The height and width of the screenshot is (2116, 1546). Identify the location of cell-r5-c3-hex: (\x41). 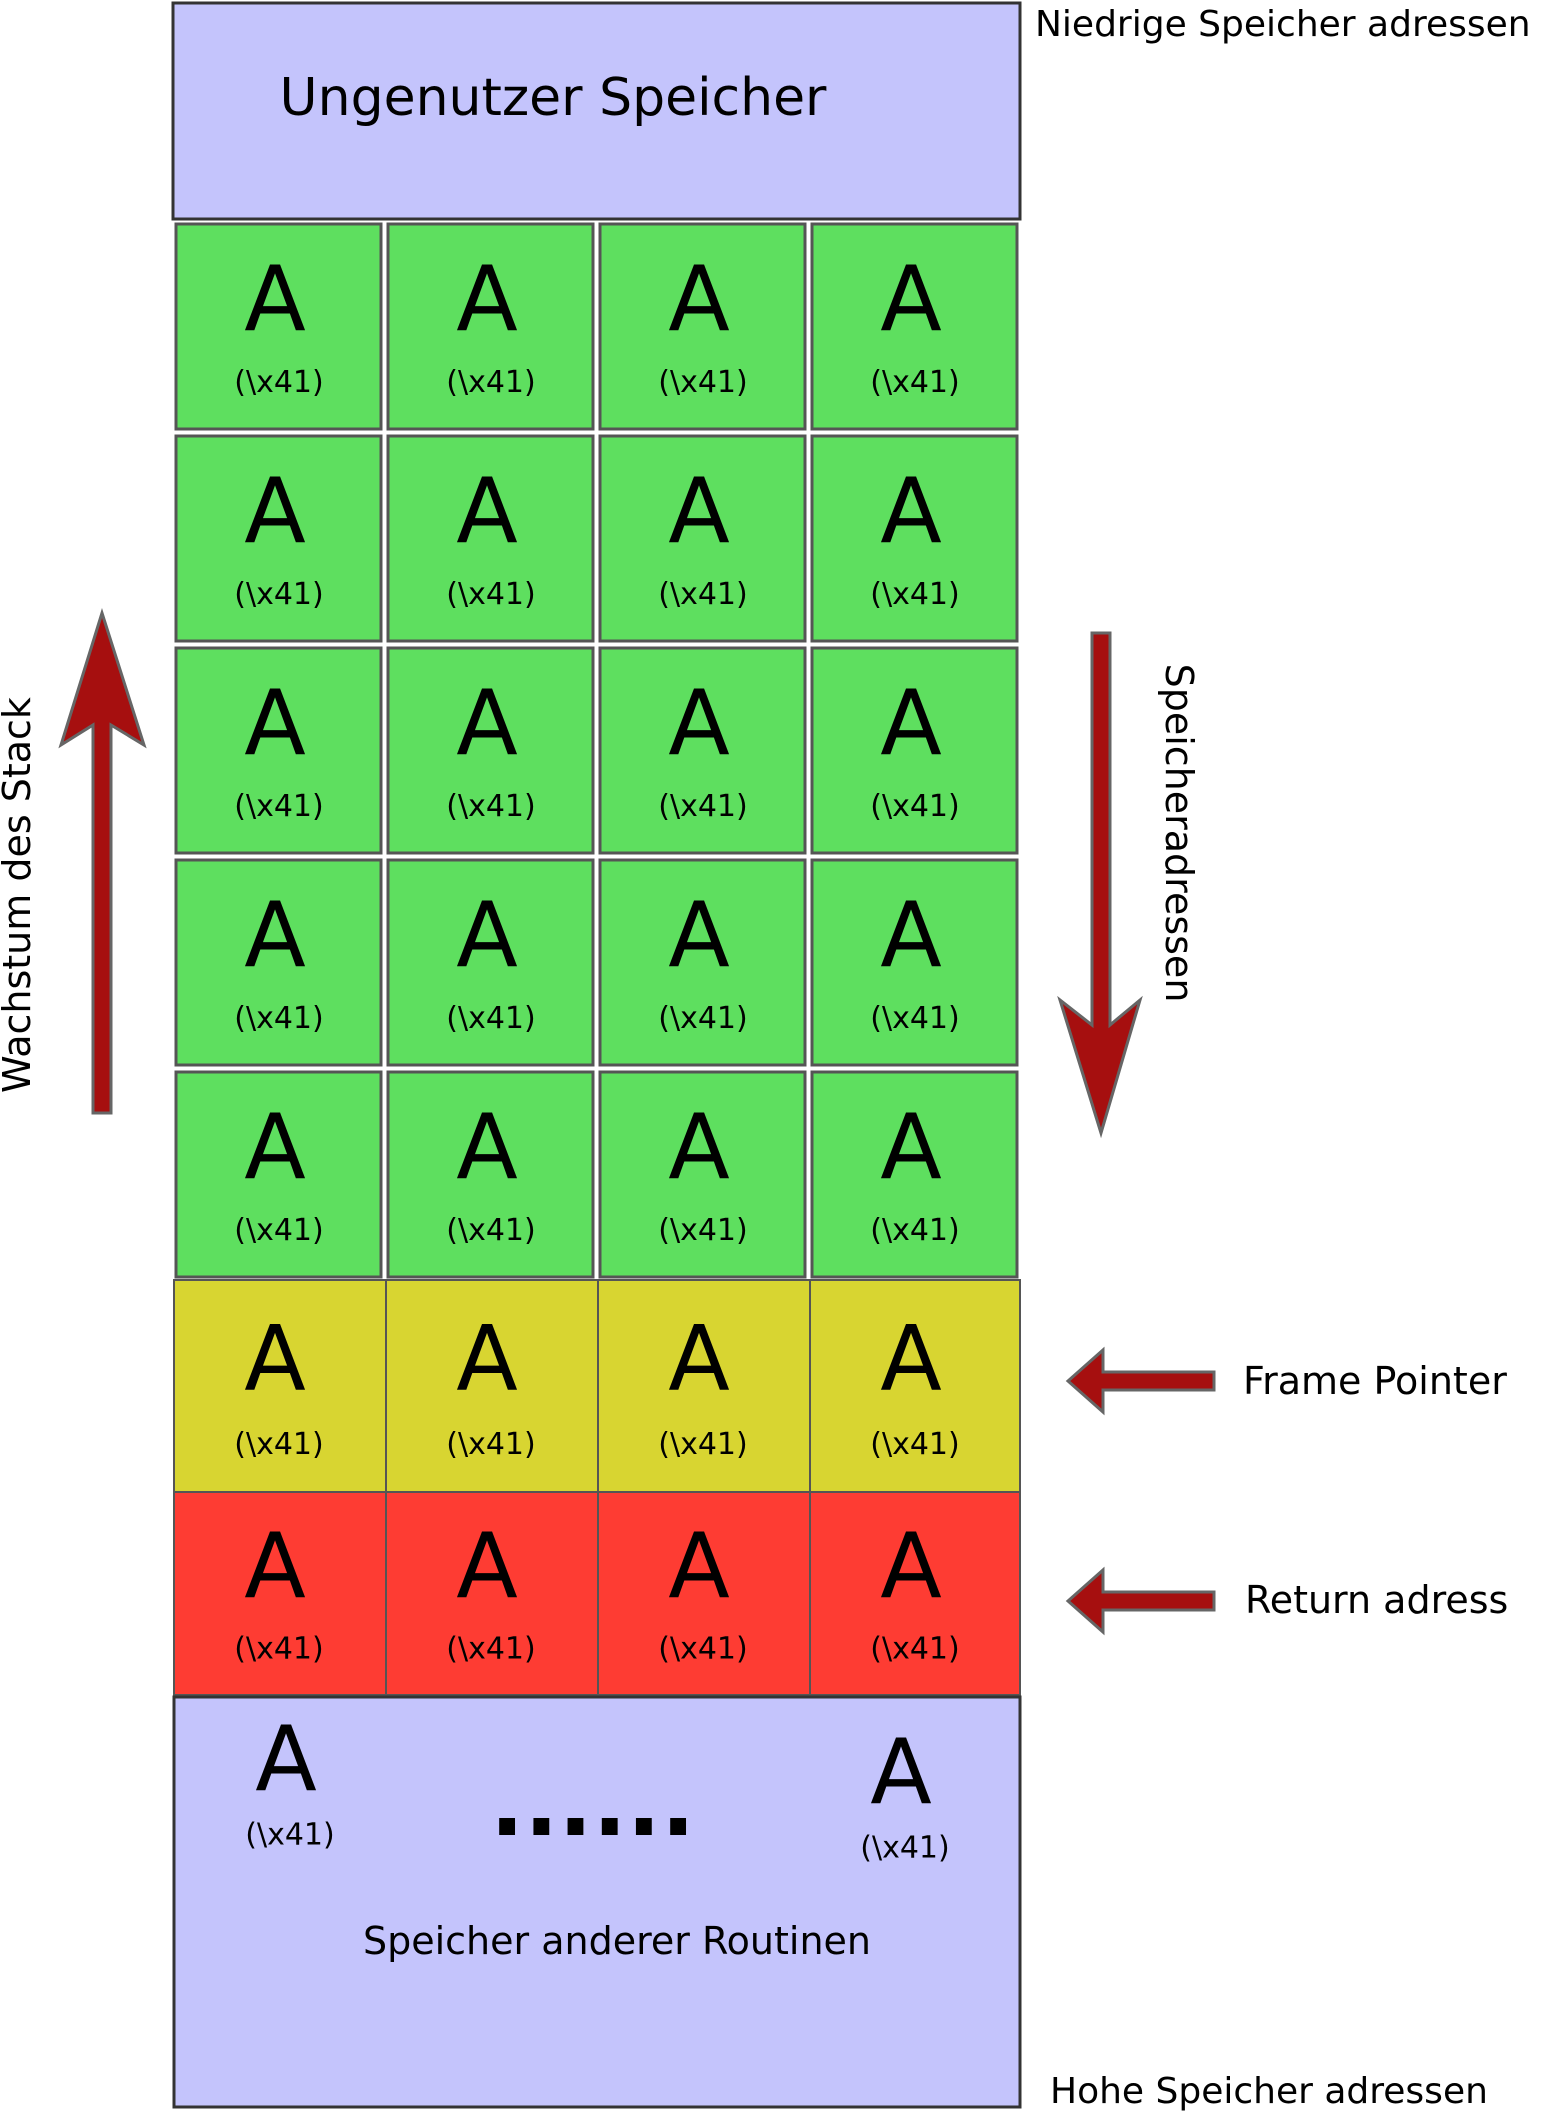
(914, 1444).